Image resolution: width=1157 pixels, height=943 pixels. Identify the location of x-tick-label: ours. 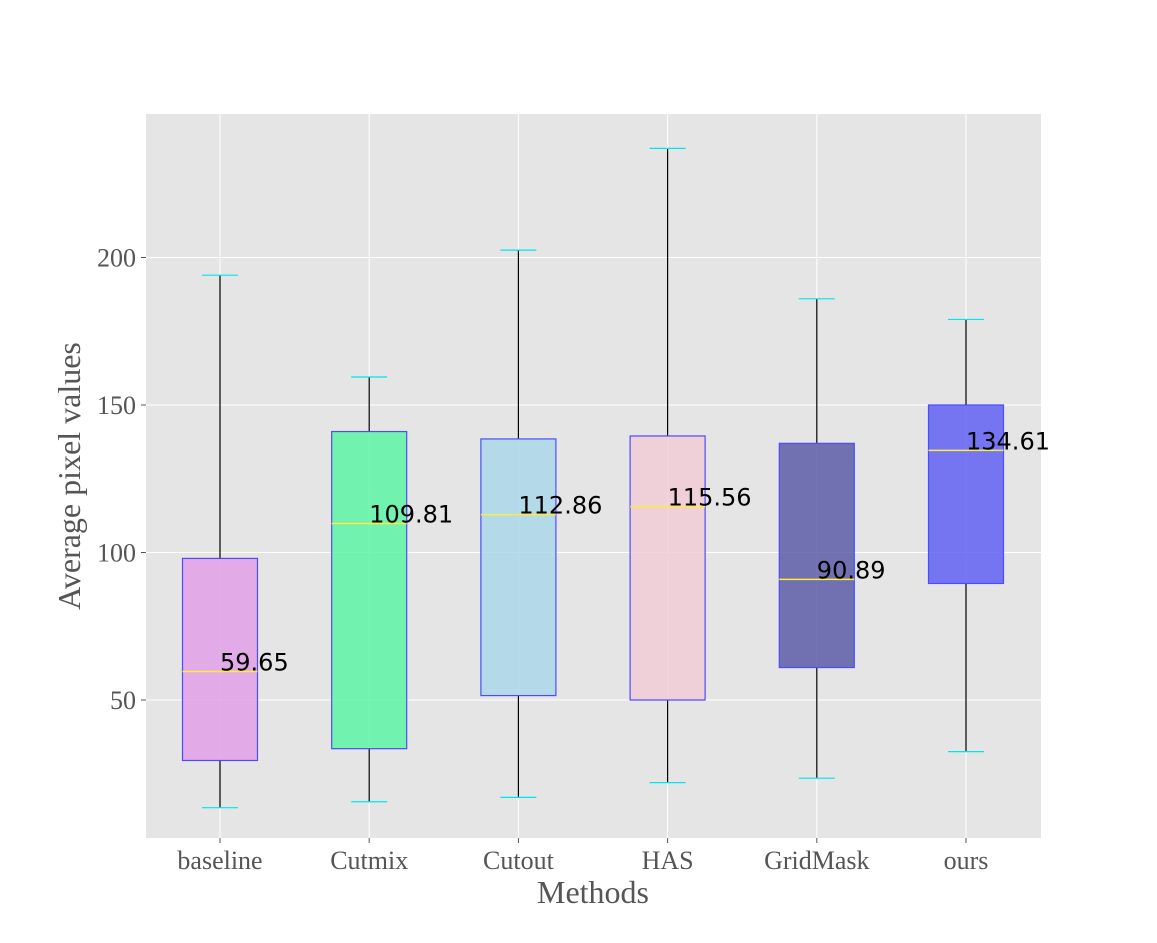
(966, 860).